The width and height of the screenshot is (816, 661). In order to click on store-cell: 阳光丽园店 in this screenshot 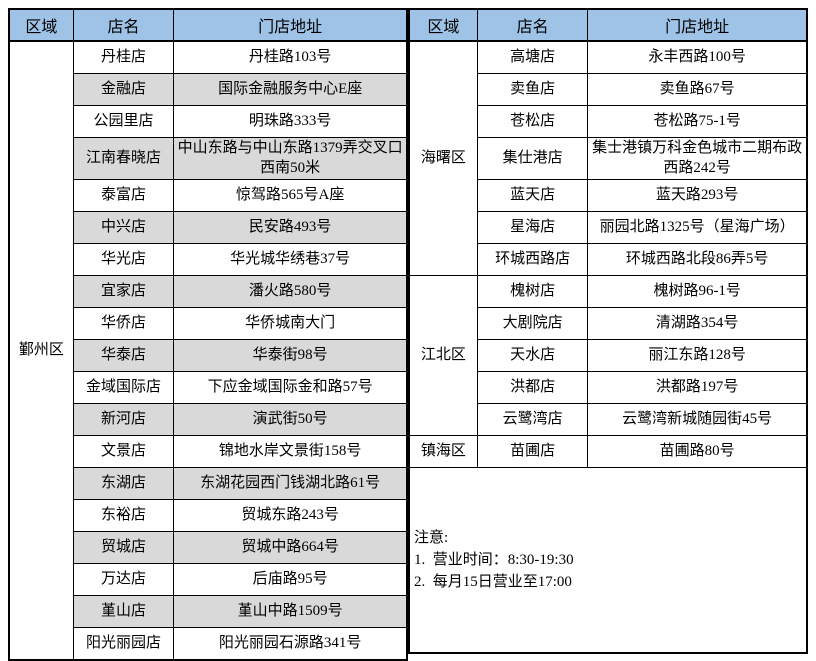, I will do `click(123, 644)`.